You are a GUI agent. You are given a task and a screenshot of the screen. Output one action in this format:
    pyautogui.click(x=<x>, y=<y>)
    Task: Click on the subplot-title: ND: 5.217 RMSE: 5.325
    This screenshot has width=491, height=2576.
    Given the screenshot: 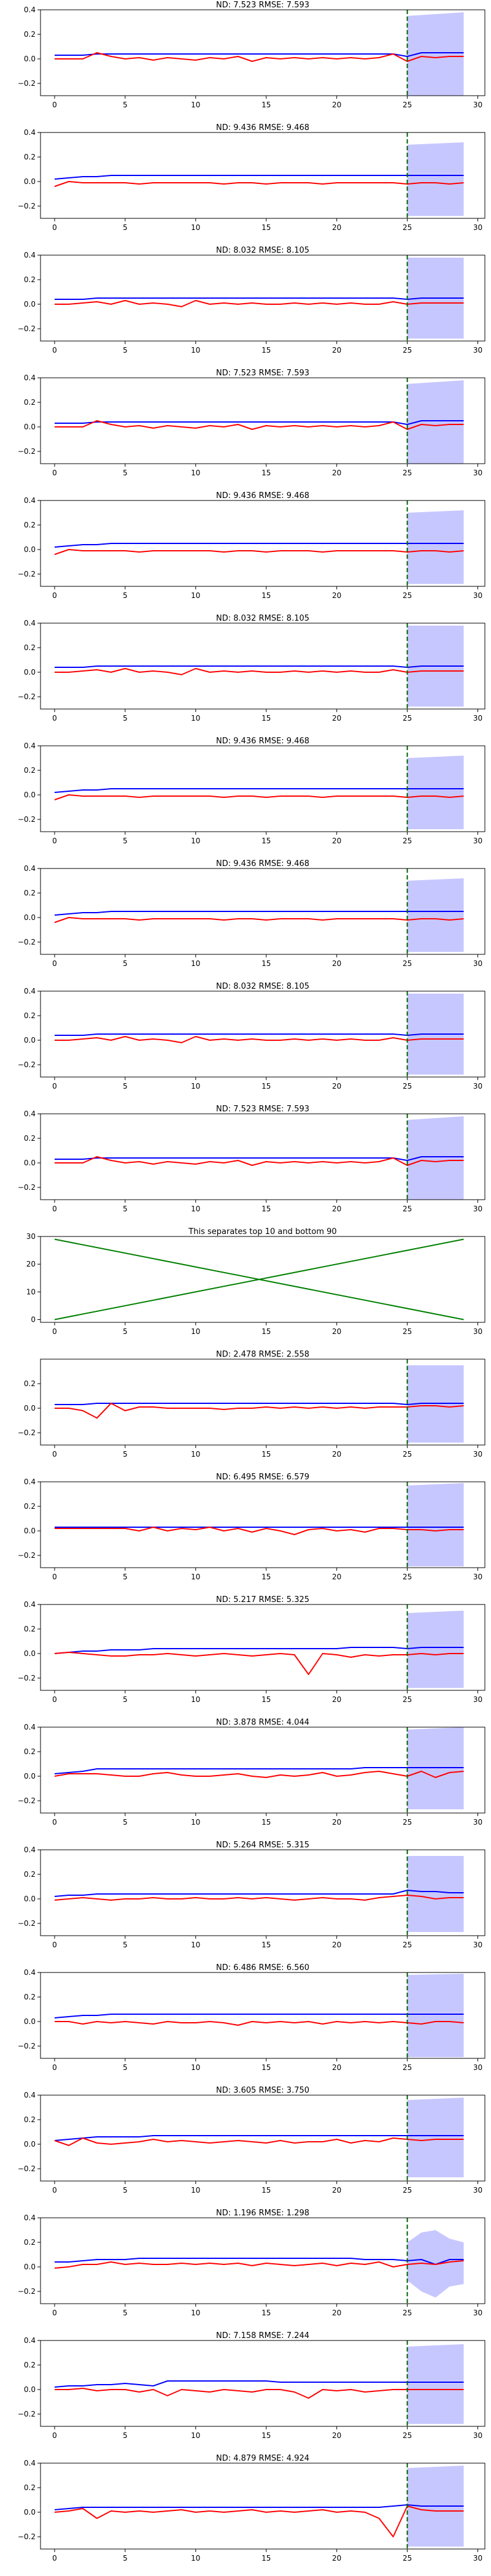 What is the action you would take?
    pyautogui.click(x=262, y=1599)
    